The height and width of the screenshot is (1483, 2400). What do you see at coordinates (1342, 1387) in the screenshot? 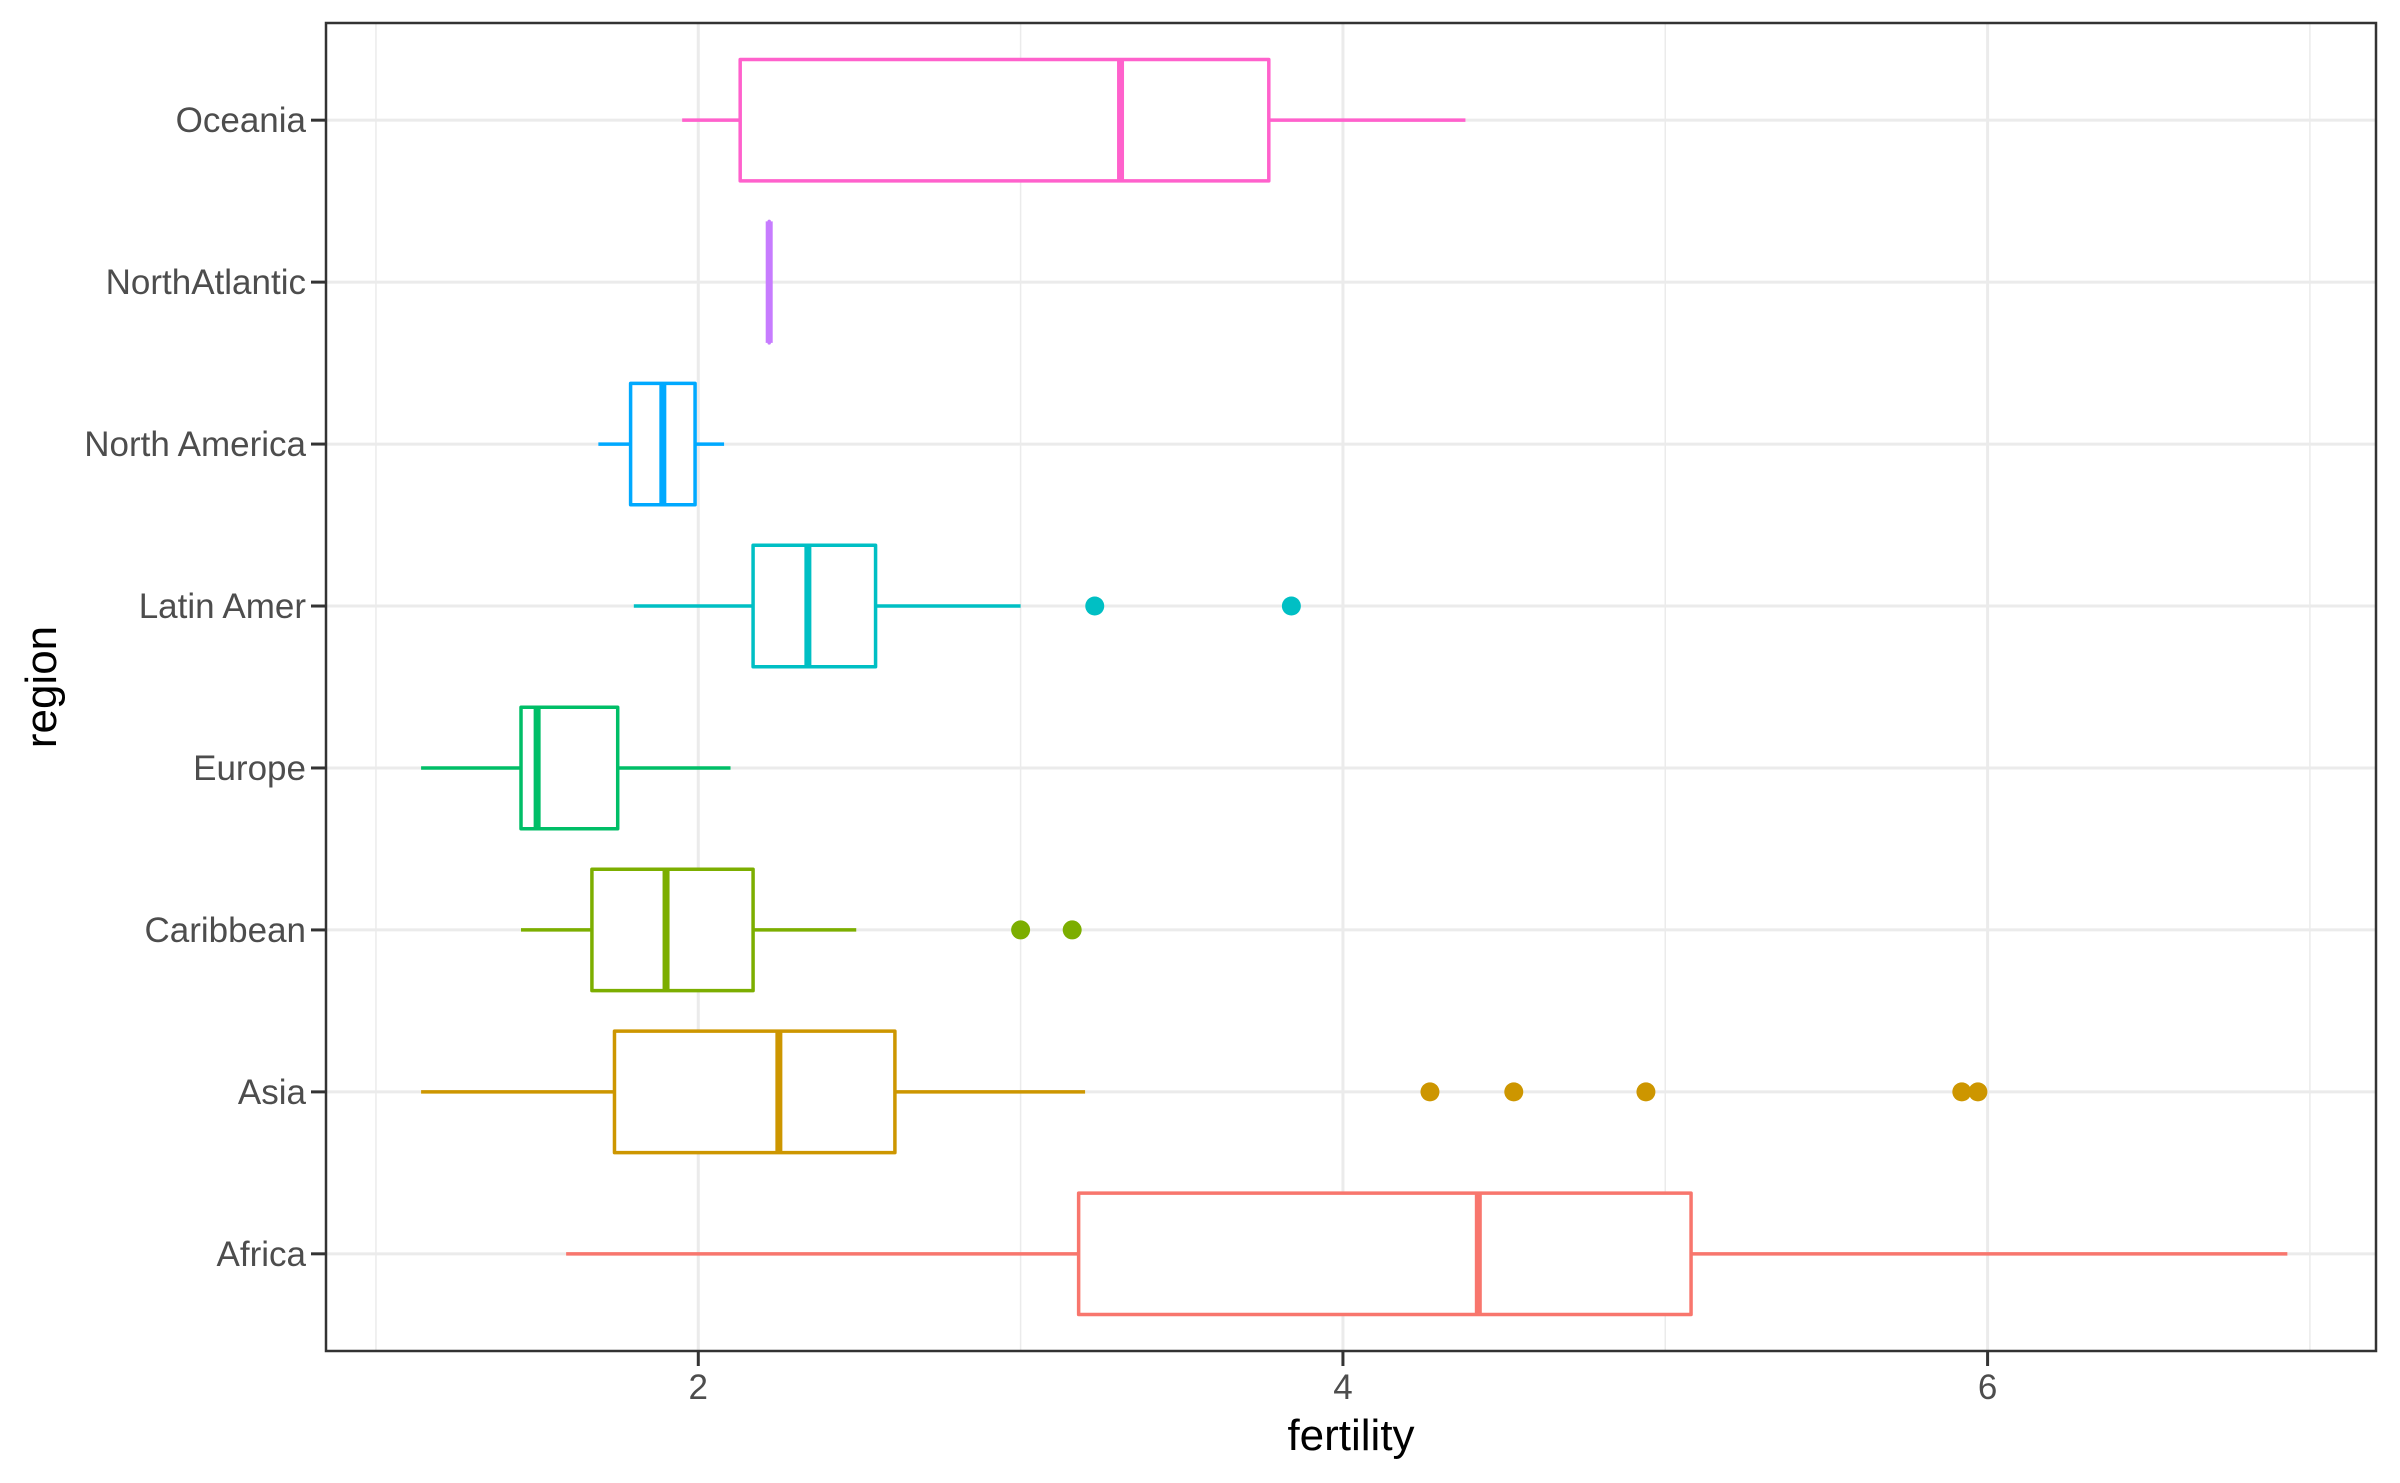
I see `x-tick-label: 4` at bounding box center [1342, 1387].